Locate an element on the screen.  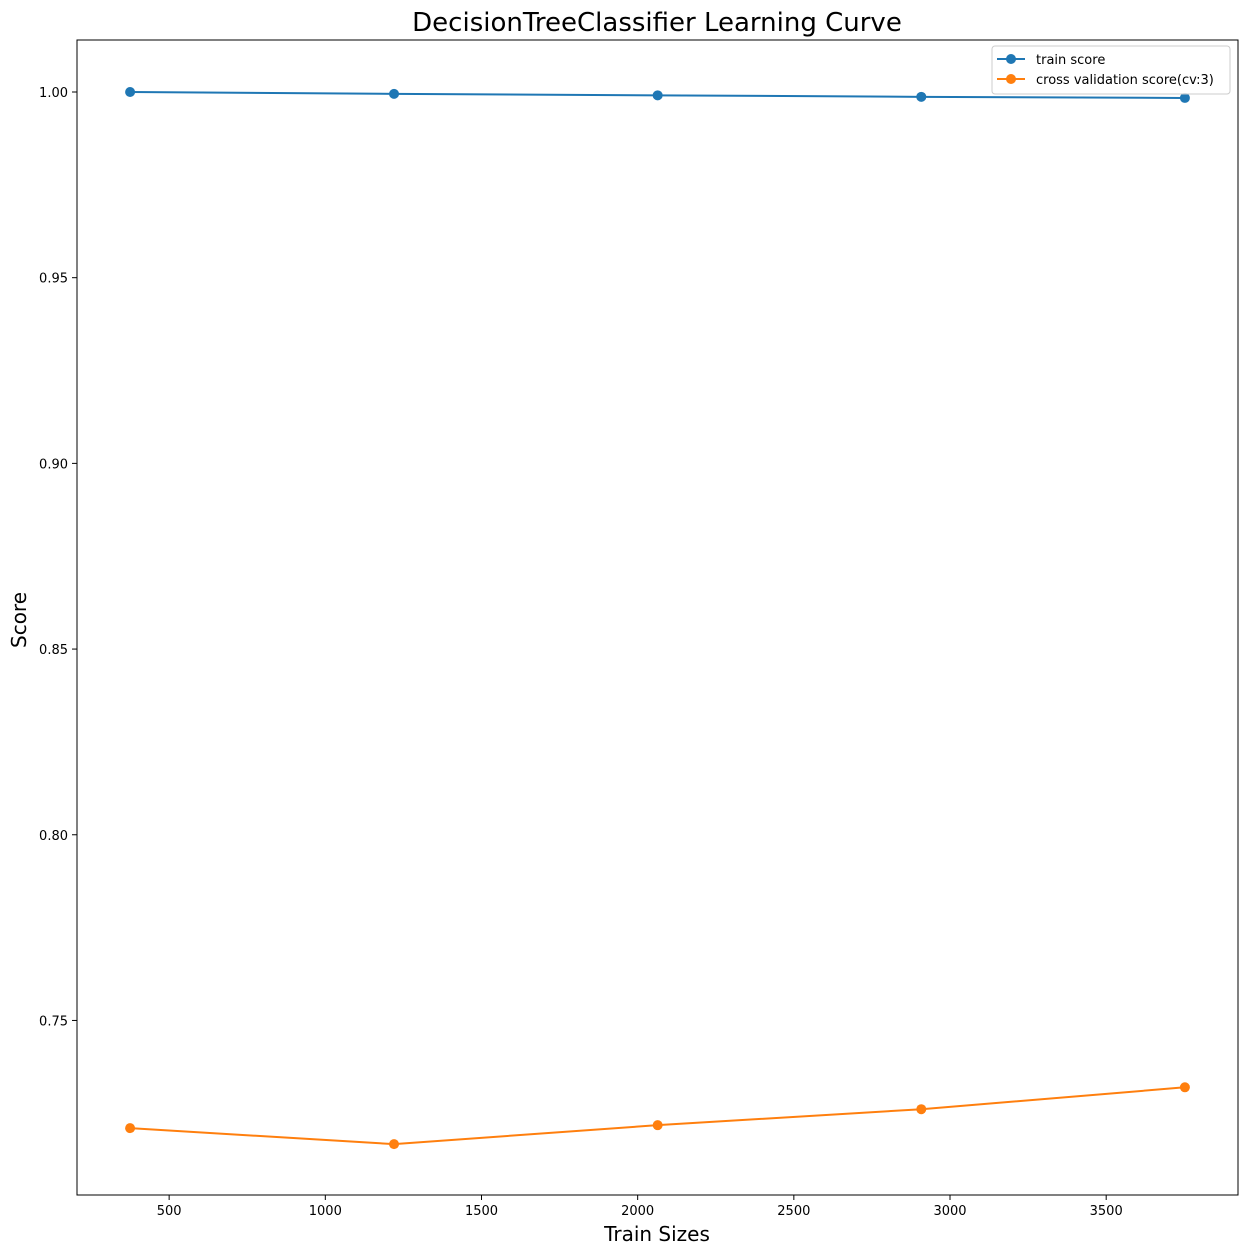
x-tick-label-2: 1500 is located at coordinates (481, 1211).